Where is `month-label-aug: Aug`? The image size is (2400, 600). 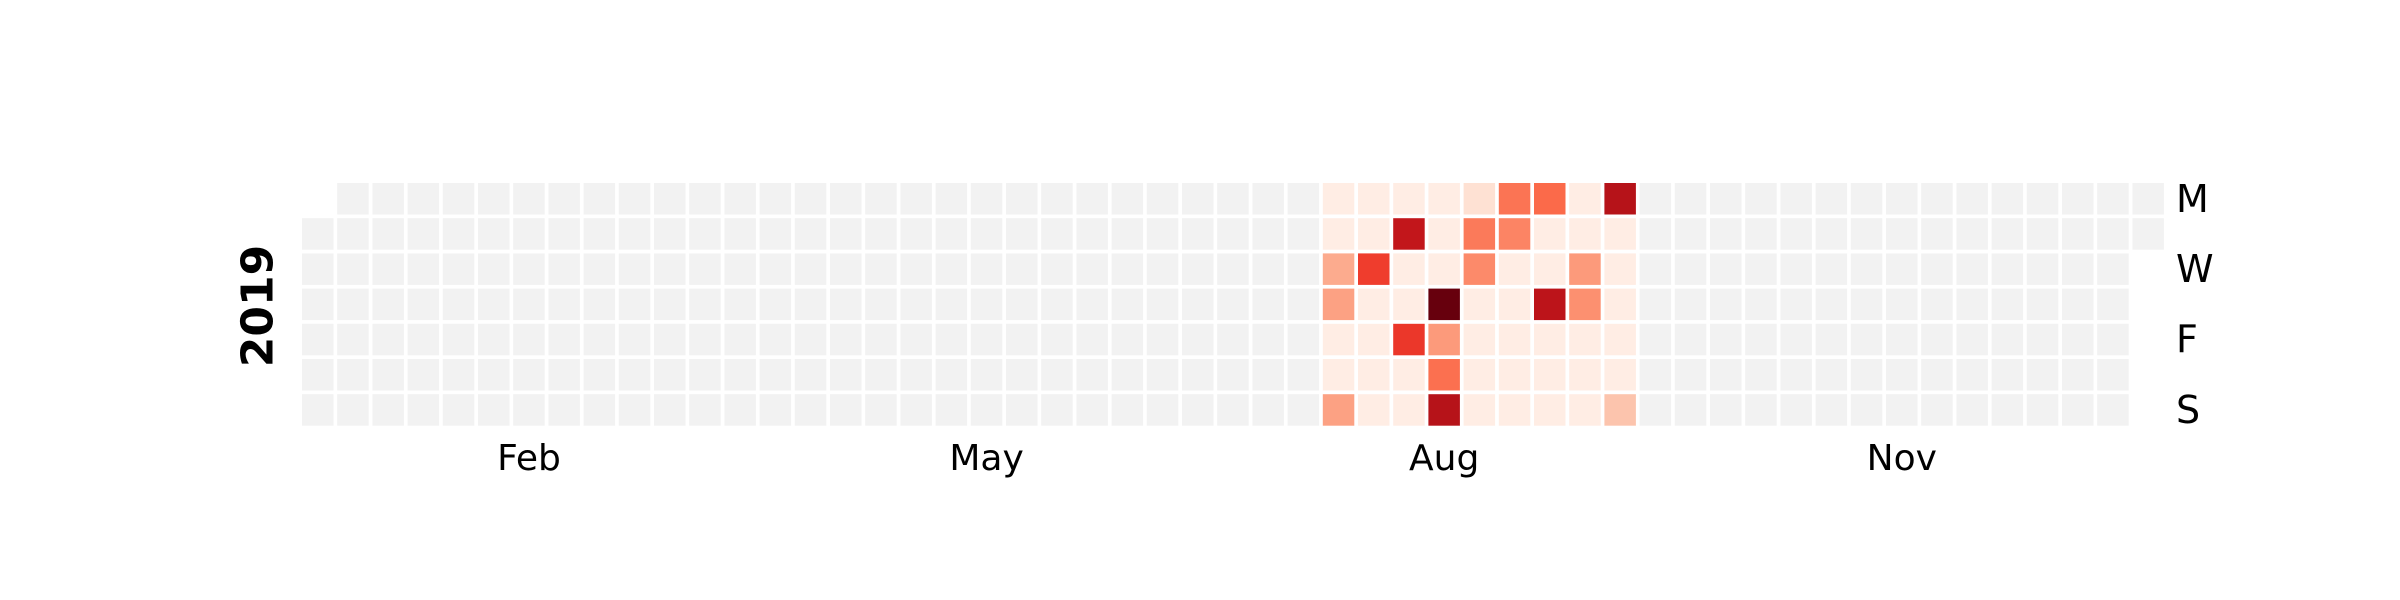 month-label-aug: Aug is located at coordinates (1444, 458).